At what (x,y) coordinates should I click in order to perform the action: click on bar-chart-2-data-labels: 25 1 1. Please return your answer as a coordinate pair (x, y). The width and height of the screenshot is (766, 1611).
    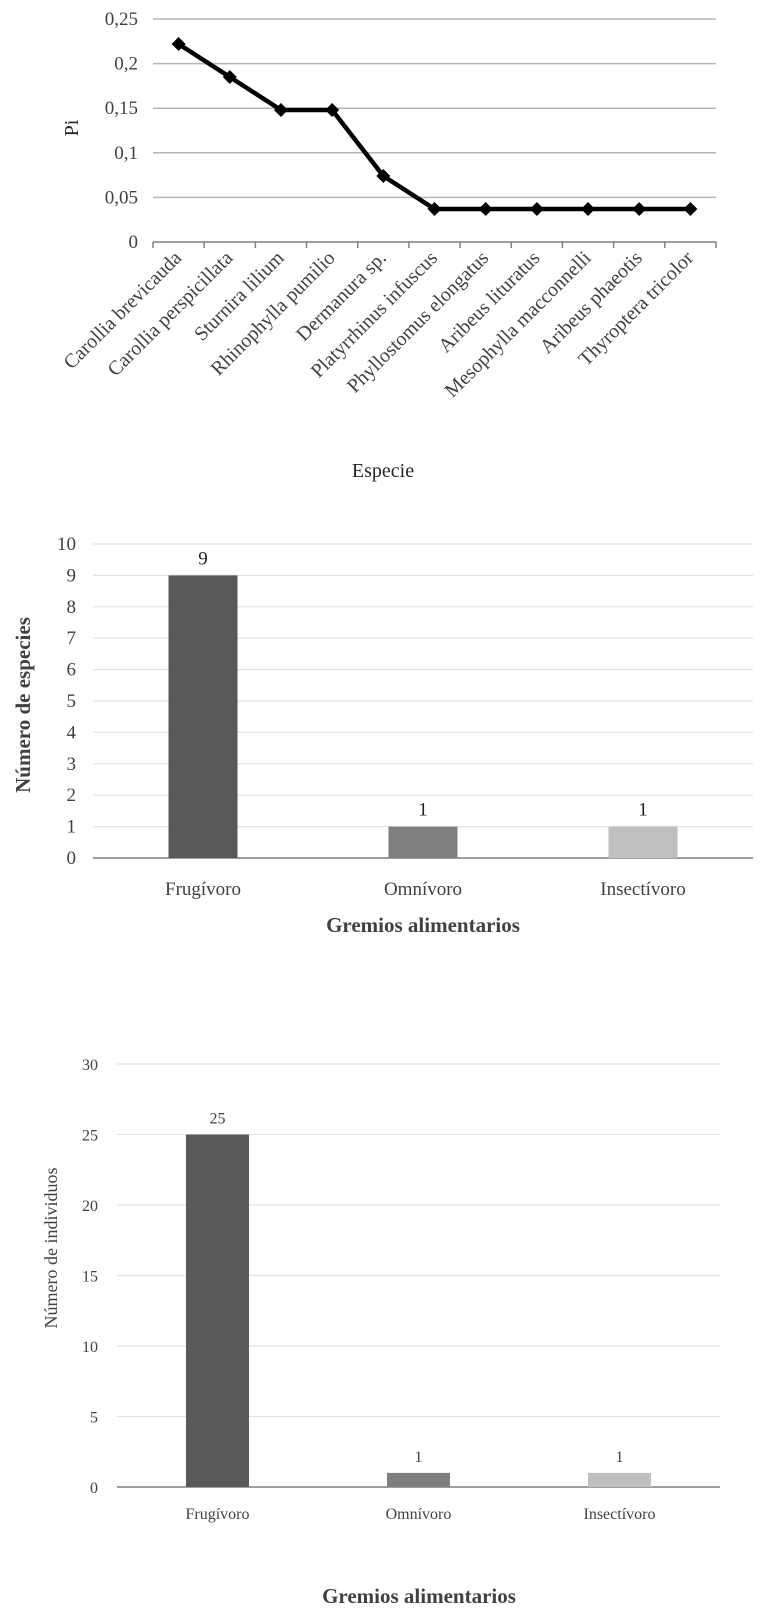
    Looking at the image, I should click on (417, 1288).